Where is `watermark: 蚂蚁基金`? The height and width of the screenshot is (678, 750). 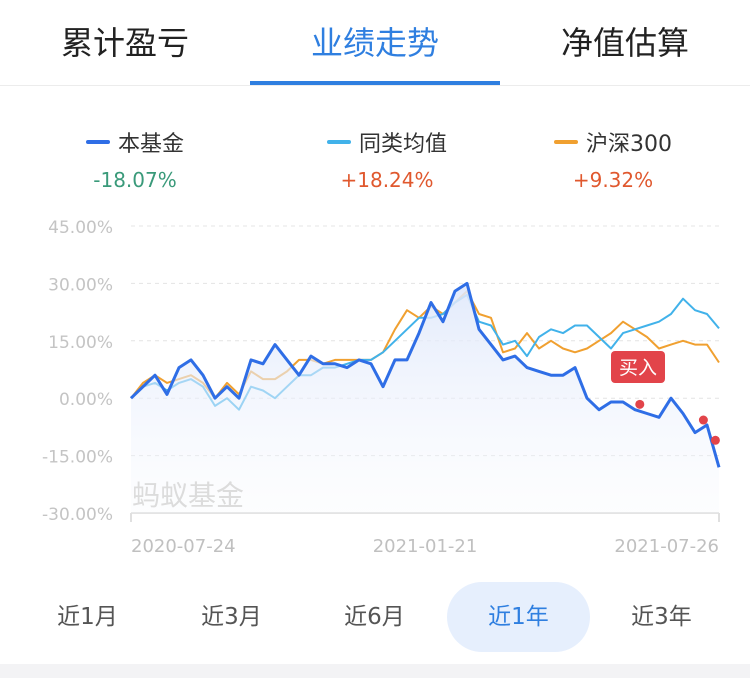
watermark: 蚂蚁基金 is located at coordinates (188, 495).